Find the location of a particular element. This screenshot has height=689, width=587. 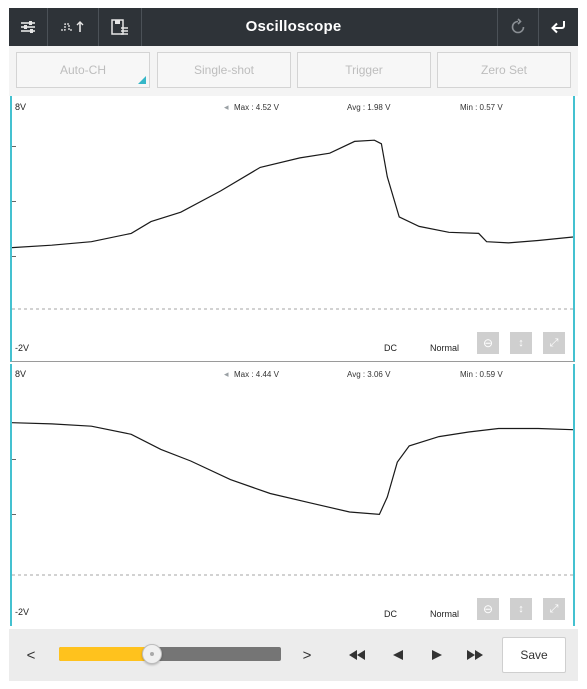

trigger-button: Trigger is located at coordinates (364, 70).